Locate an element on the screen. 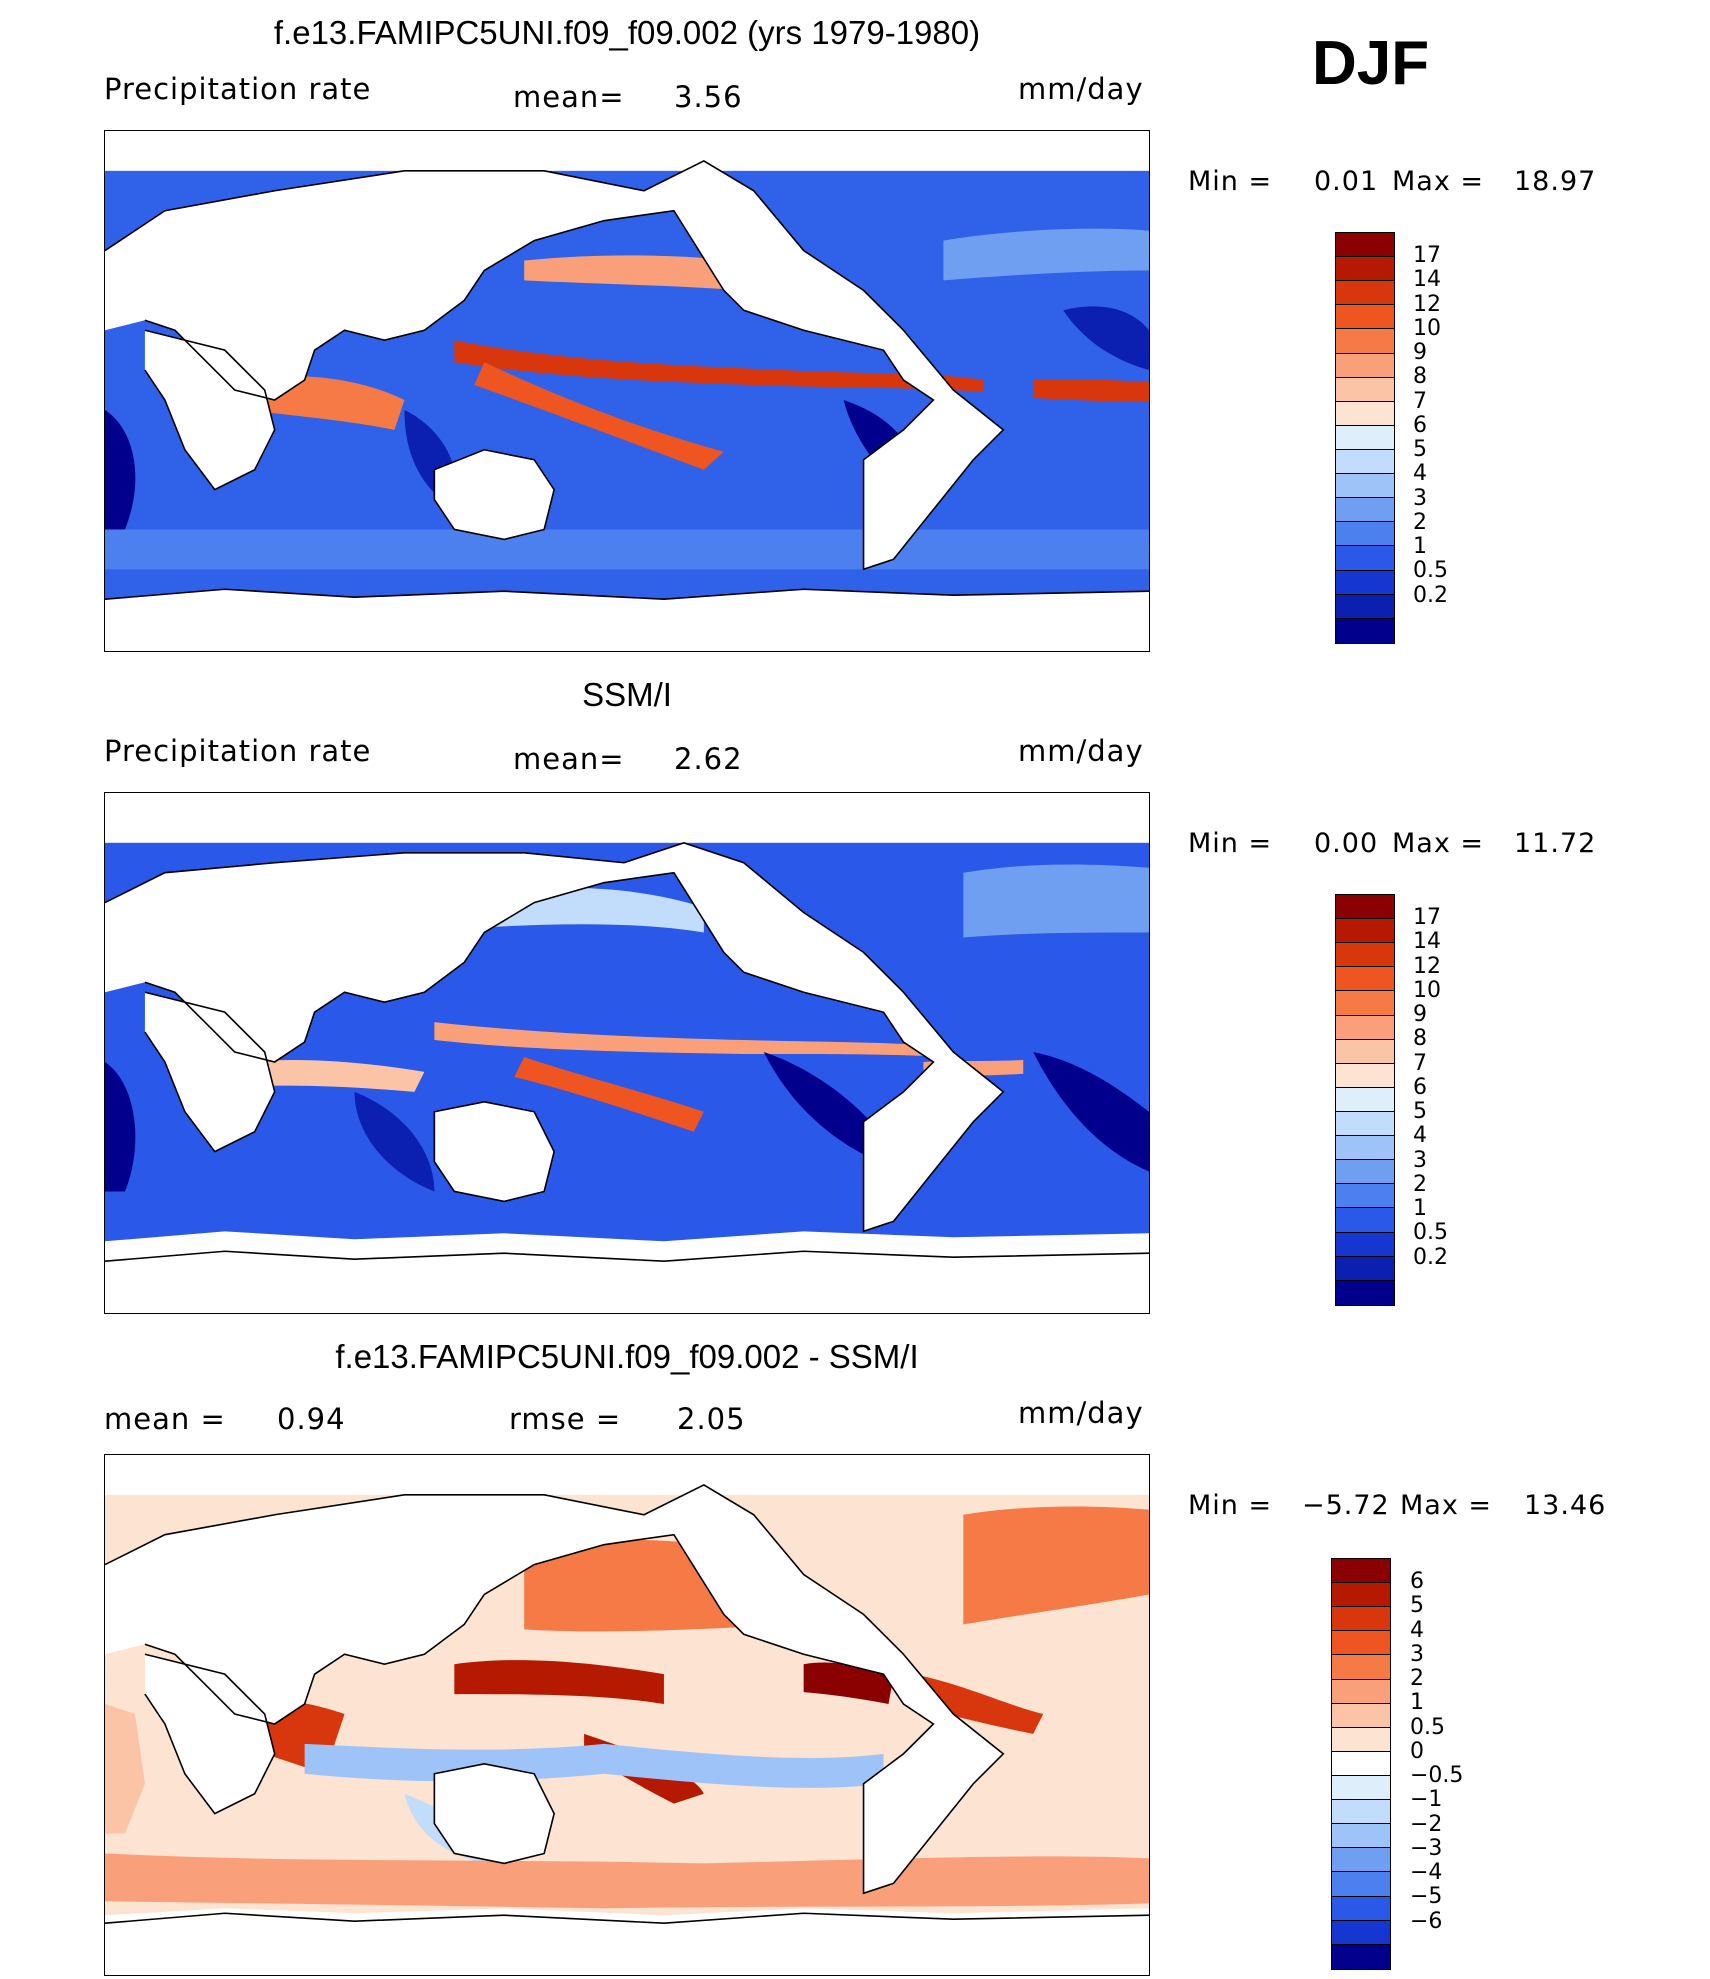 The height and width of the screenshot is (1979, 1710). panel-1-min-value: 0.01 is located at coordinates (1346, 181).